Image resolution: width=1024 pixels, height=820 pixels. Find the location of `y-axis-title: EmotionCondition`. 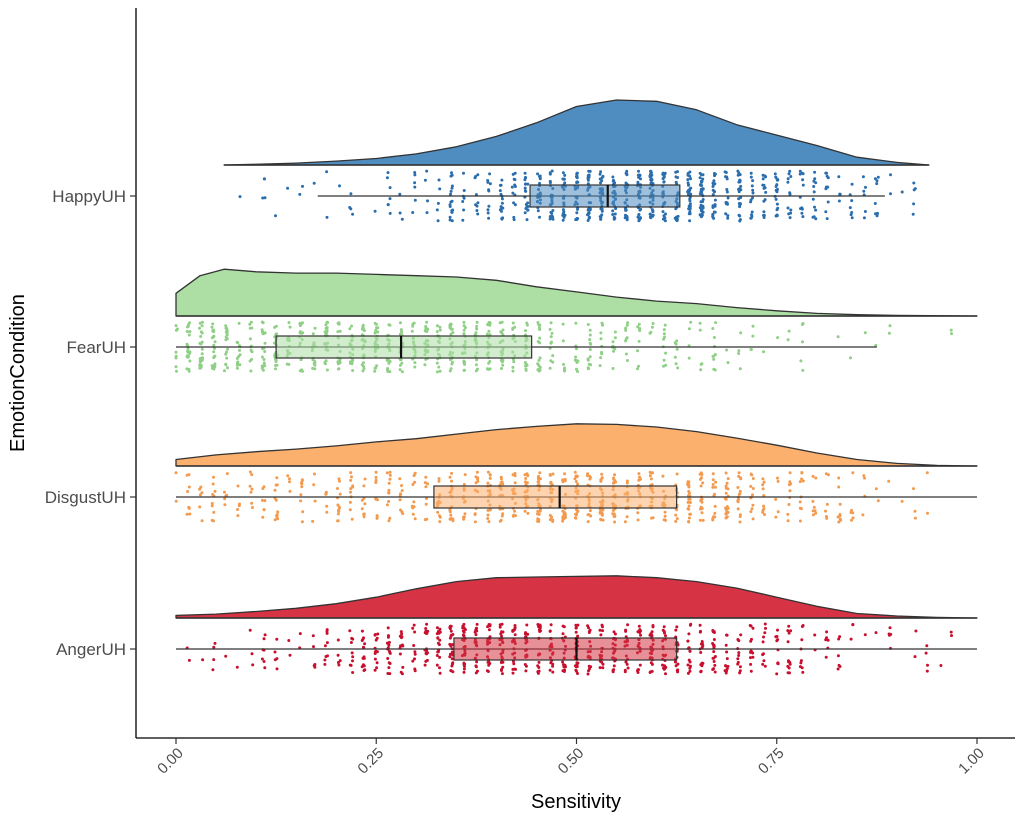

y-axis-title: EmotionCondition is located at coordinates (18, 373).